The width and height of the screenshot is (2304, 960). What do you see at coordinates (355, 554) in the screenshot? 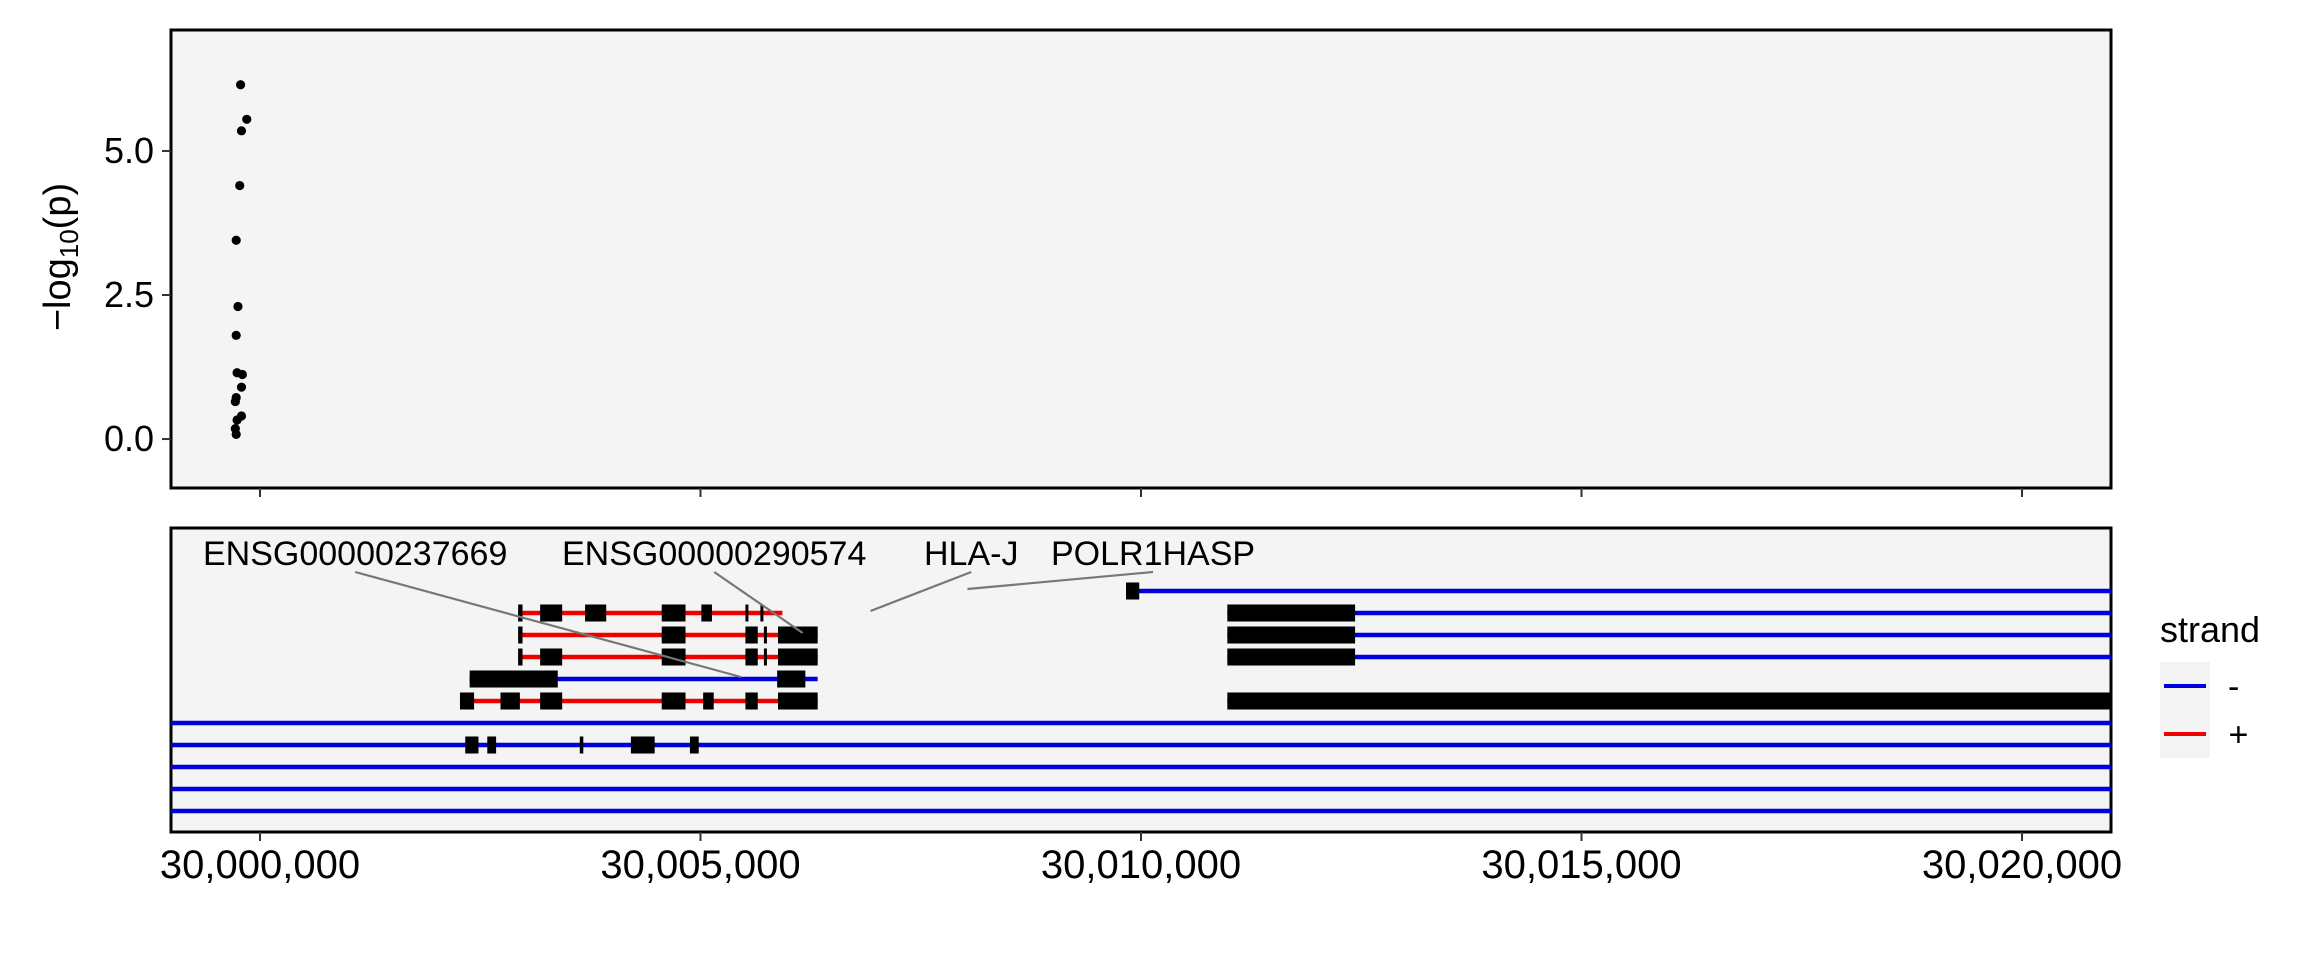
I see `gene-label: ENSG00000237669` at bounding box center [355, 554].